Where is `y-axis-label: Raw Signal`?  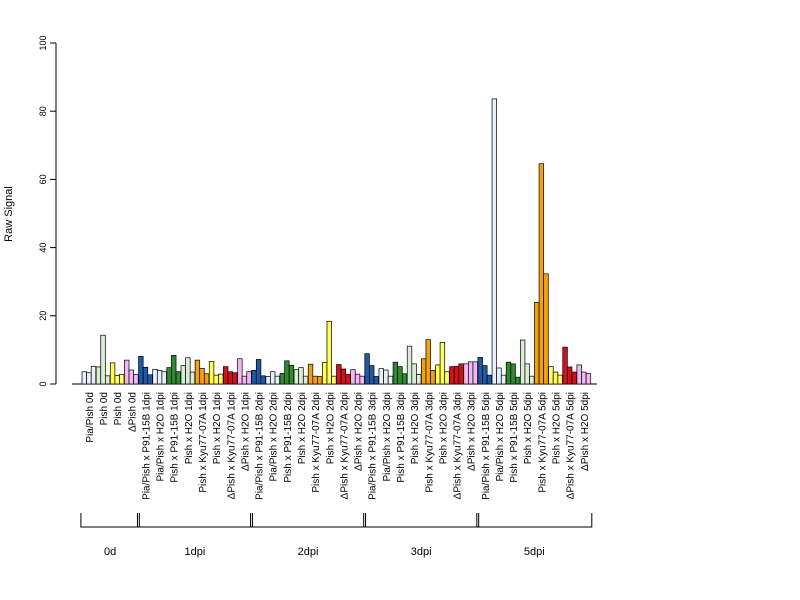 y-axis-label: Raw Signal is located at coordinates (9, 214).